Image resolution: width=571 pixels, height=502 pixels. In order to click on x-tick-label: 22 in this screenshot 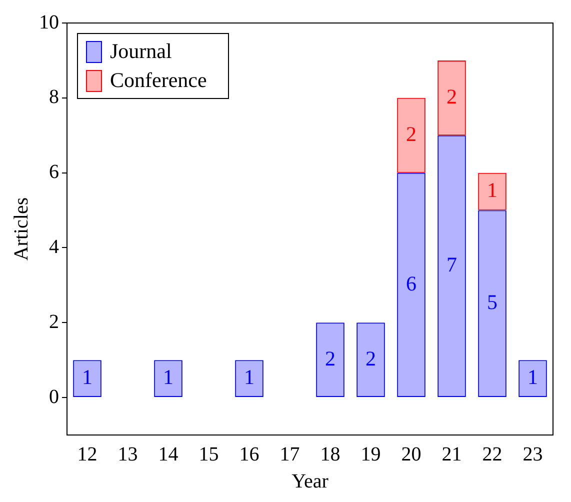, I will do `click(492, 454)`.